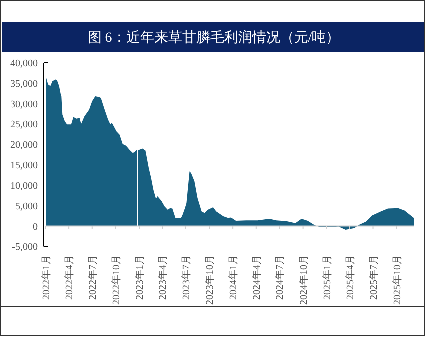  I want to click on chart-title: 图 6：近年来草甘膦毛利润情况（元/吨）, so click(214, 38).